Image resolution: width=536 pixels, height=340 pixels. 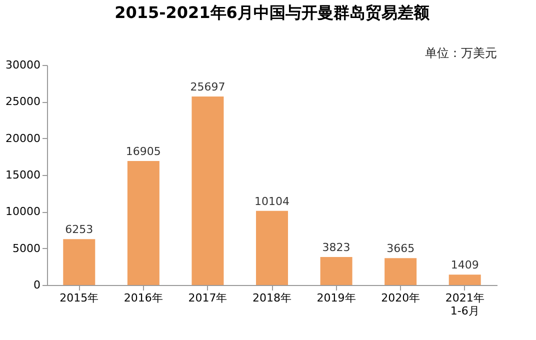 I want to click on x-tick-label: 2016年, so click(x=143, y=298).